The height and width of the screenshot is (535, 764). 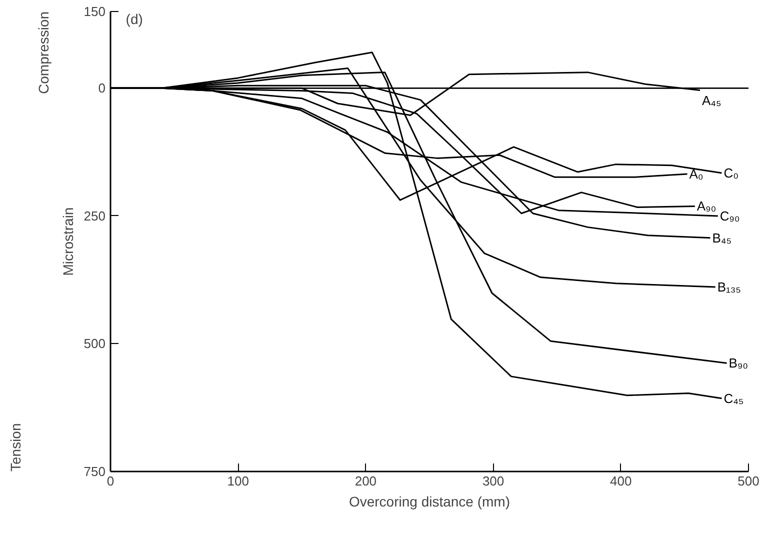 I want to click on y-tick-label: 250, so click(x=95, y=216).